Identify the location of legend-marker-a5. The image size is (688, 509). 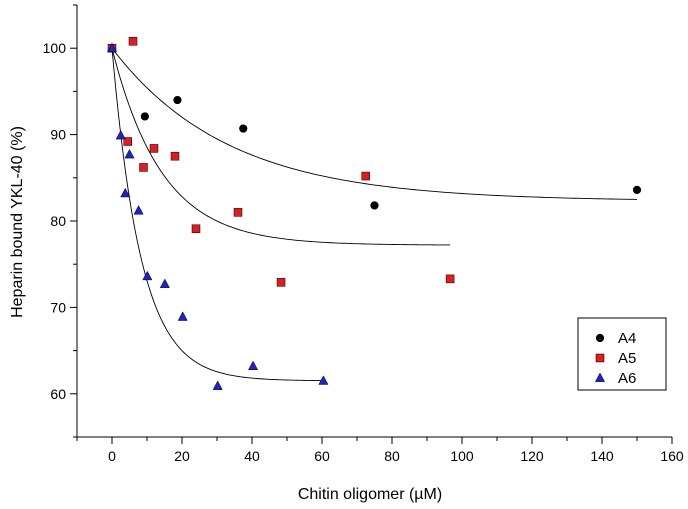
(600, 358).